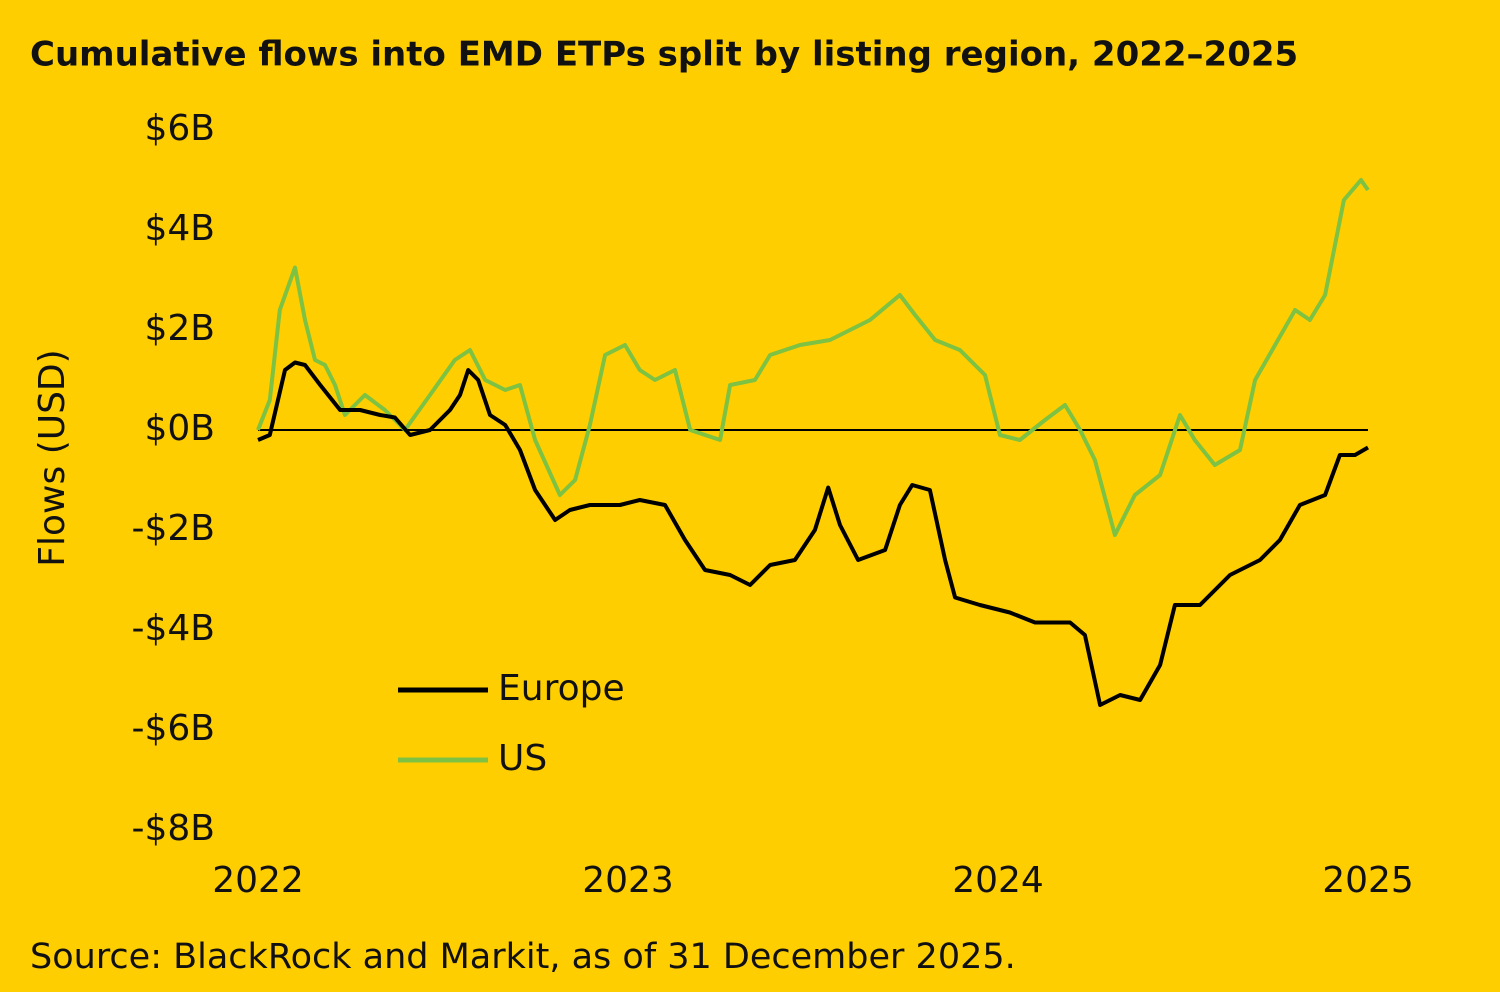 The height and width of the screenshot is (992, 1500). I want to click on x-tick-label: 2024, so click(998, 880).